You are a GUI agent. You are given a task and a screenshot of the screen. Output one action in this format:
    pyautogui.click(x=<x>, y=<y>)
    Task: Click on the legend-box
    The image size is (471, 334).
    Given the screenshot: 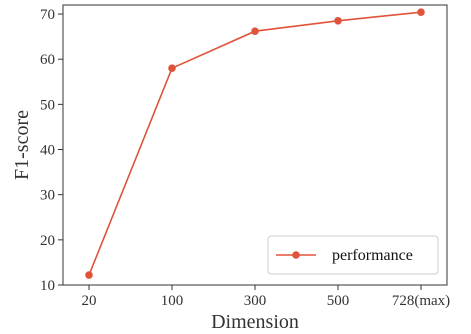 What is the action you would take?
    pyautogui.click(x=353, y=255)
    